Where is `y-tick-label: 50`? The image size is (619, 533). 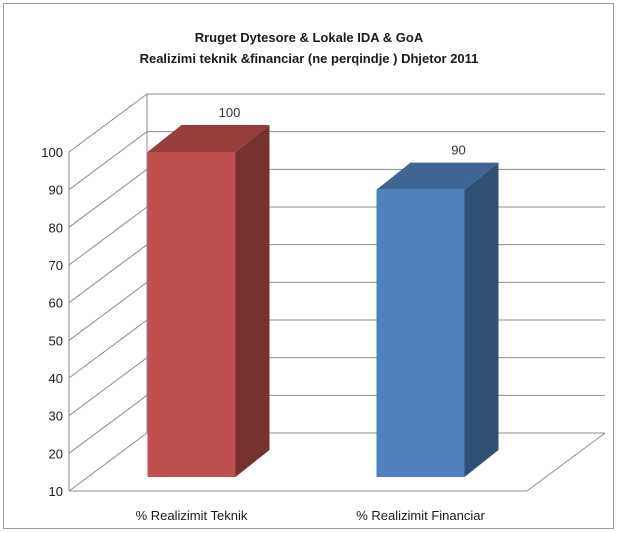
y-tick-label: 50 is located at coordinates (56, 340).